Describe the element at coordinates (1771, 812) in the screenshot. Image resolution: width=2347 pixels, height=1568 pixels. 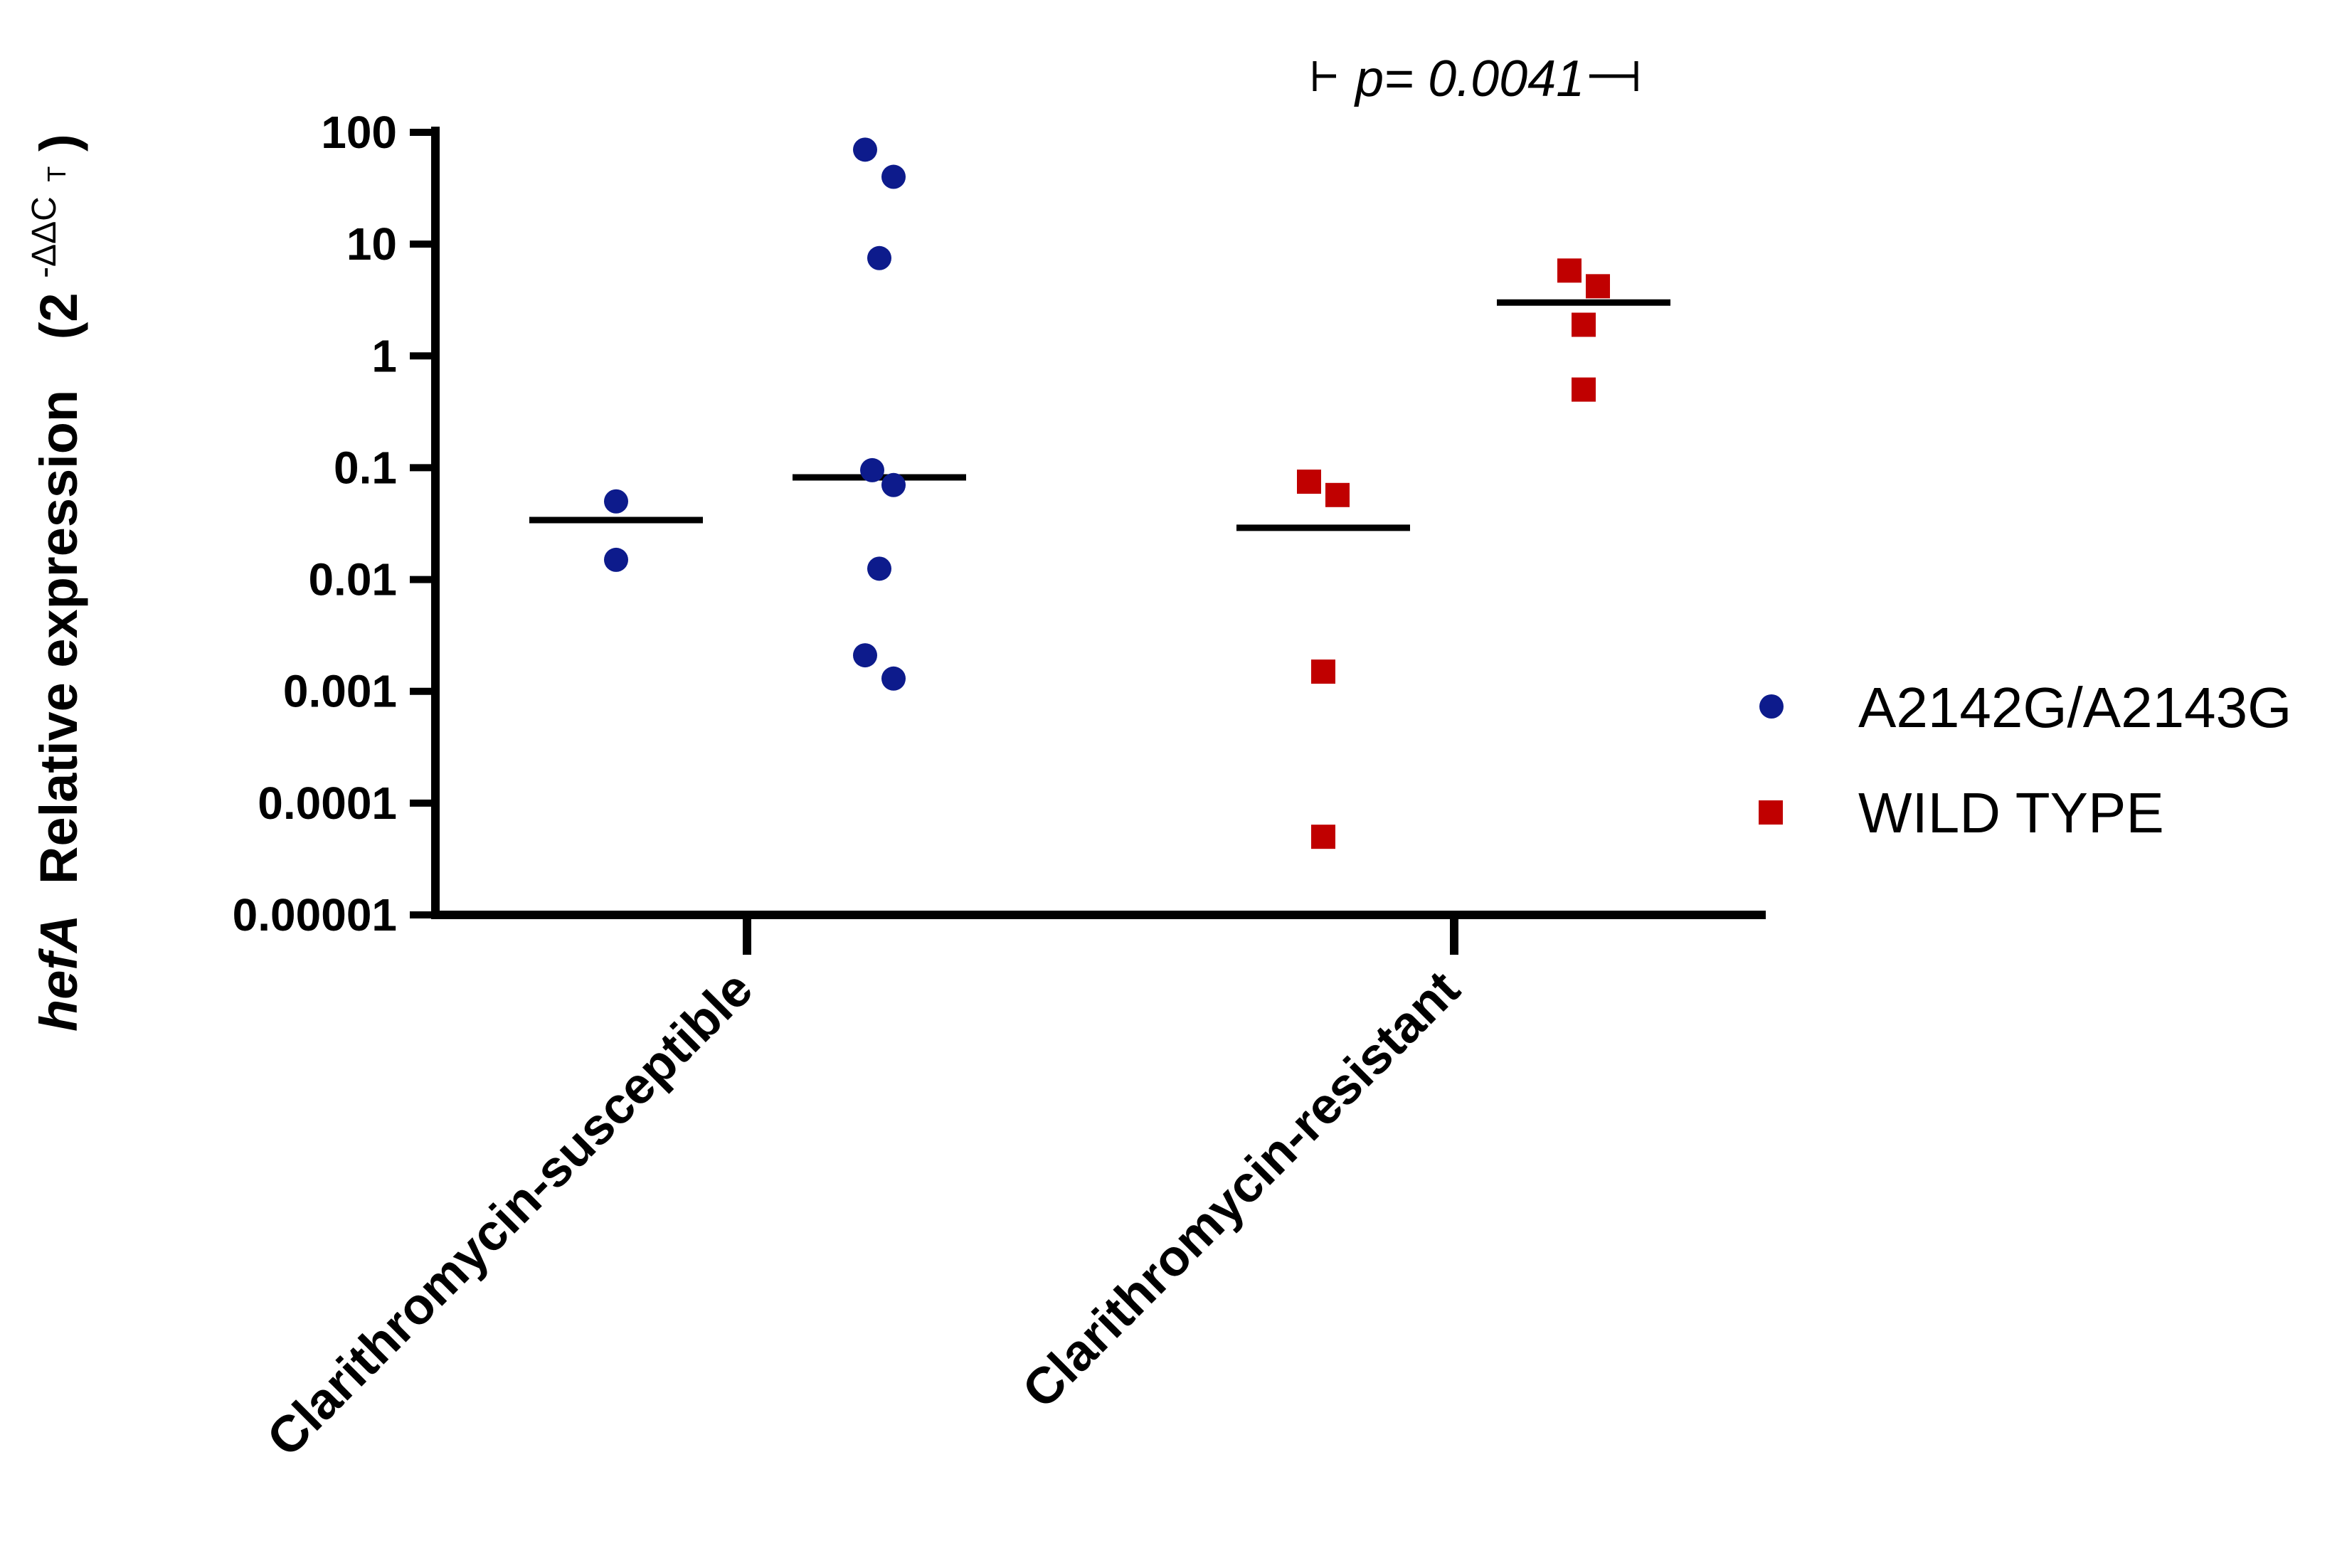
I see `legend-marker-square` at that location.